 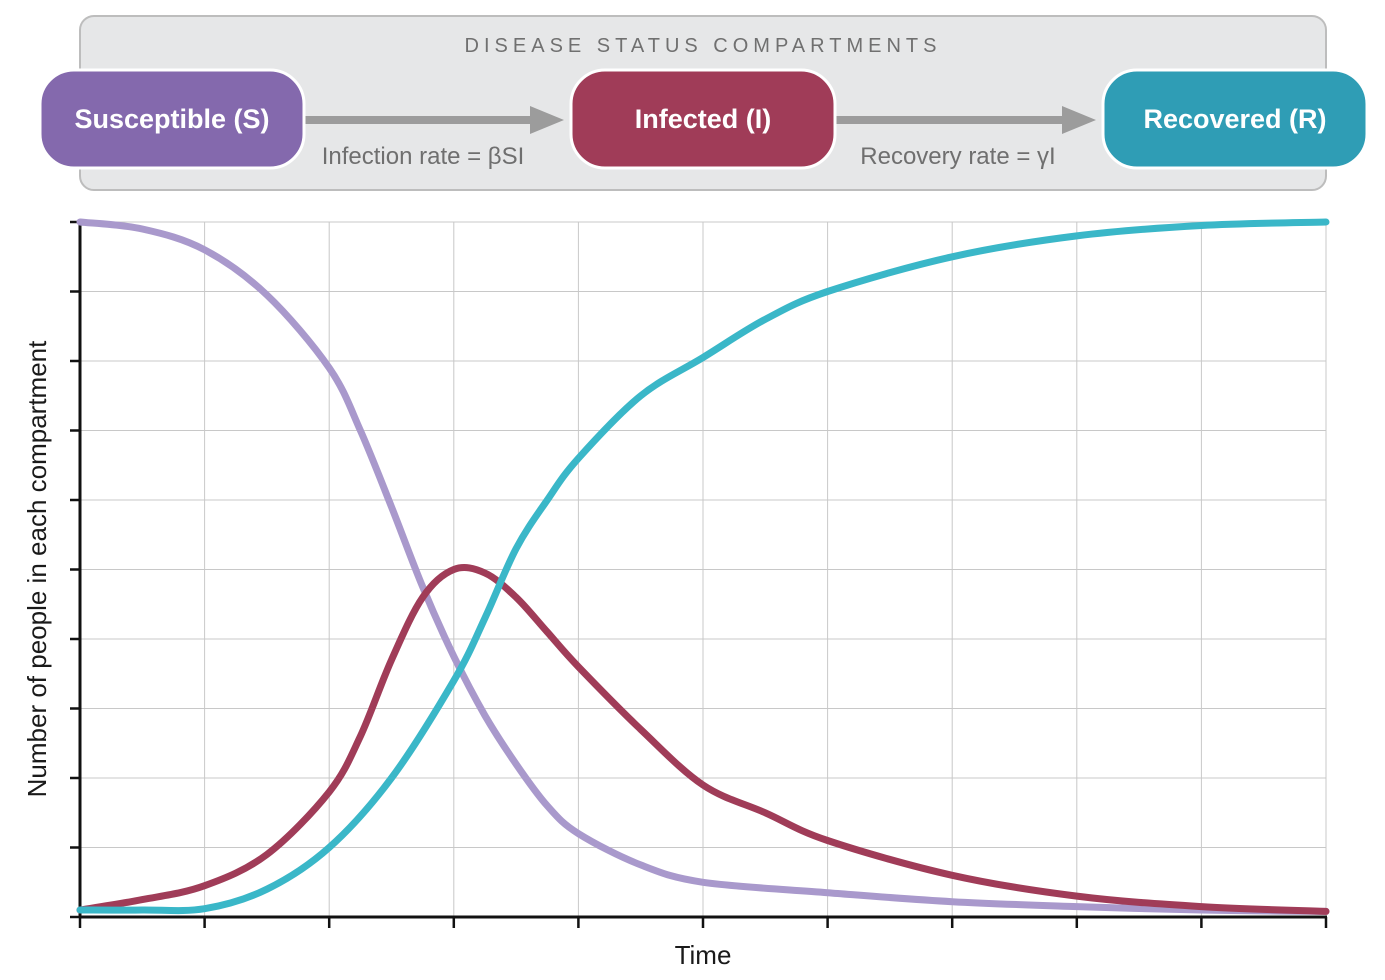 I want to click on infection-rate-label: Infection rate = βSI, so click(x=423, y=156).